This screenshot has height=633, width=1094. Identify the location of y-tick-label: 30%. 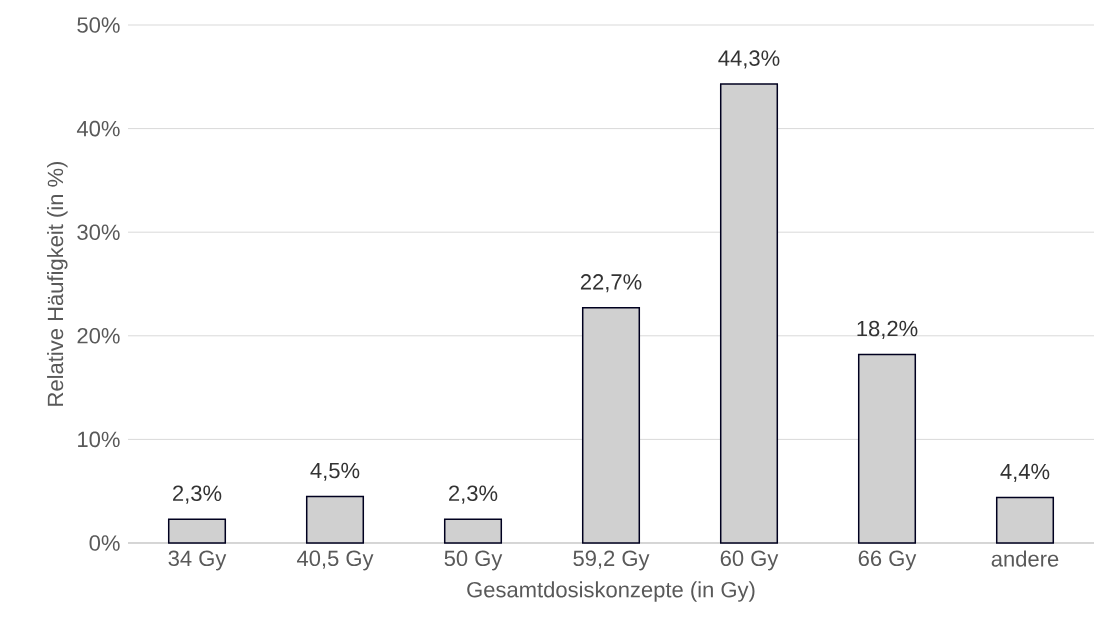
(98, 232).